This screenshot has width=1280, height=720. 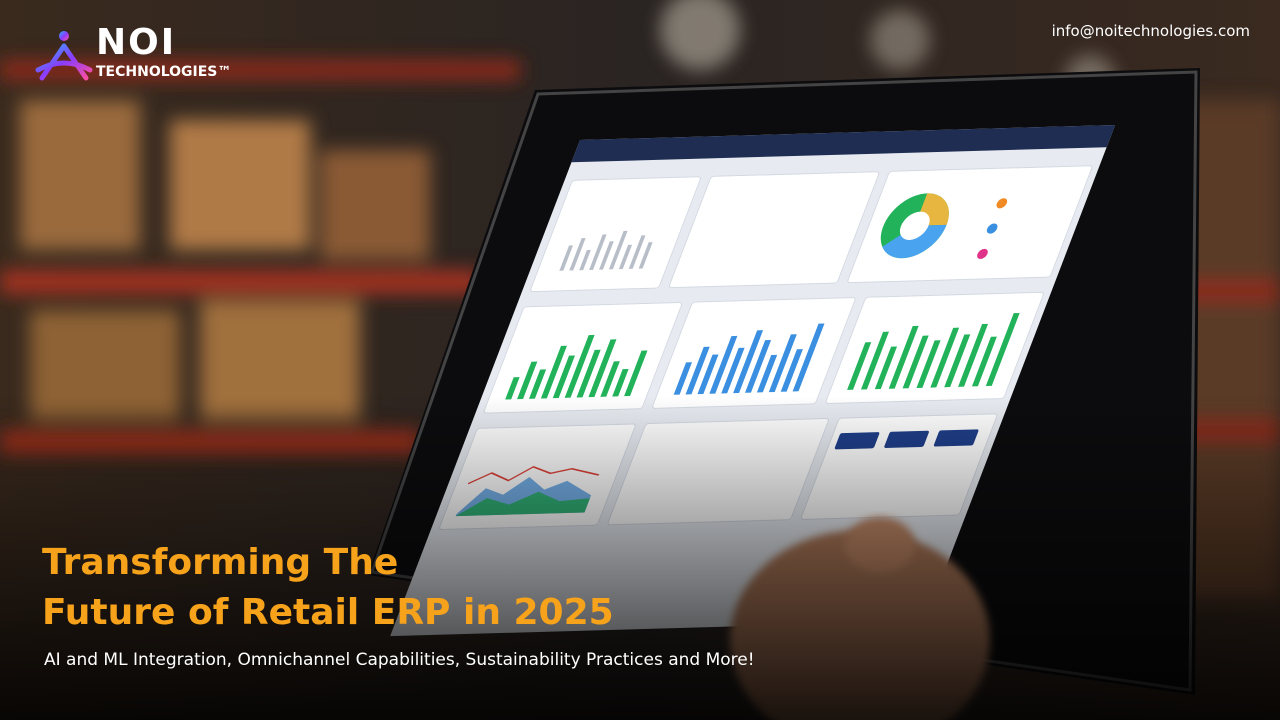 I want to click on logo-tagline: TECHNOLOGIES™, so click(x=164, y=72).